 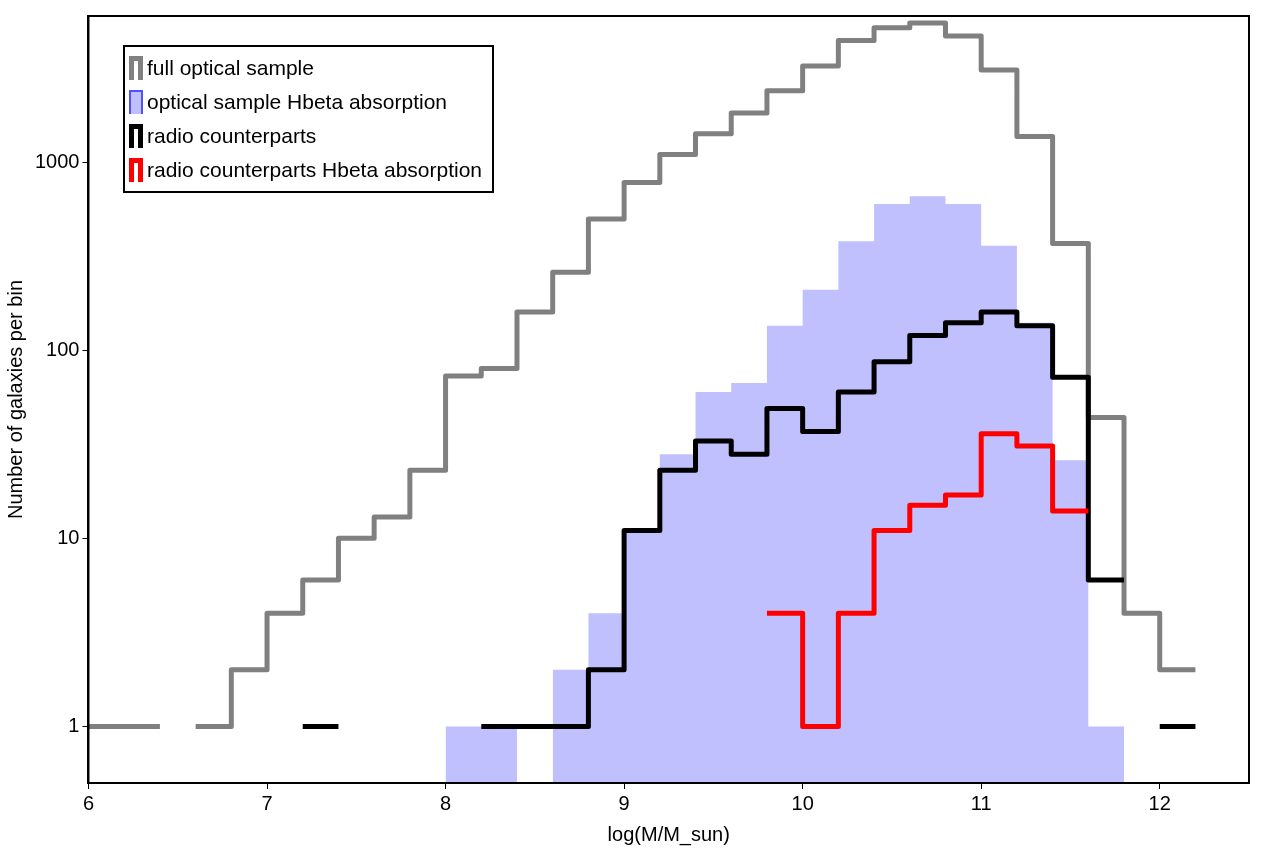 I want to click on y-axis-title: Number of galaxies per bin, so click(x=14, y=399).